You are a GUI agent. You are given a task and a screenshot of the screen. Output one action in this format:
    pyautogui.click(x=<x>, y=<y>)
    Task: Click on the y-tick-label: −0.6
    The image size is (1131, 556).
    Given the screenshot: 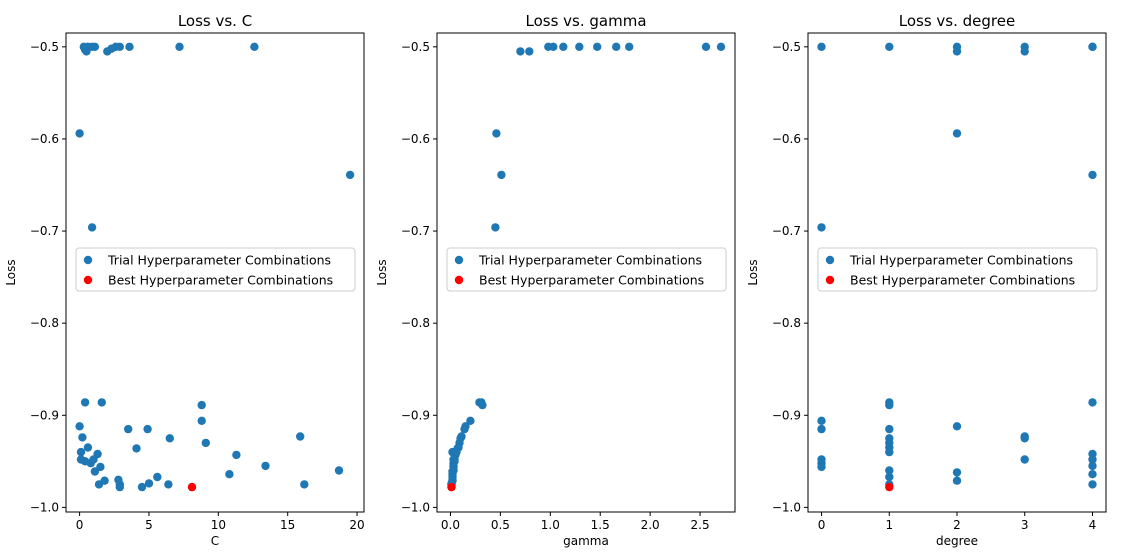 What is the action you would take?
    pyautogui.click(x=786, y=139)
    